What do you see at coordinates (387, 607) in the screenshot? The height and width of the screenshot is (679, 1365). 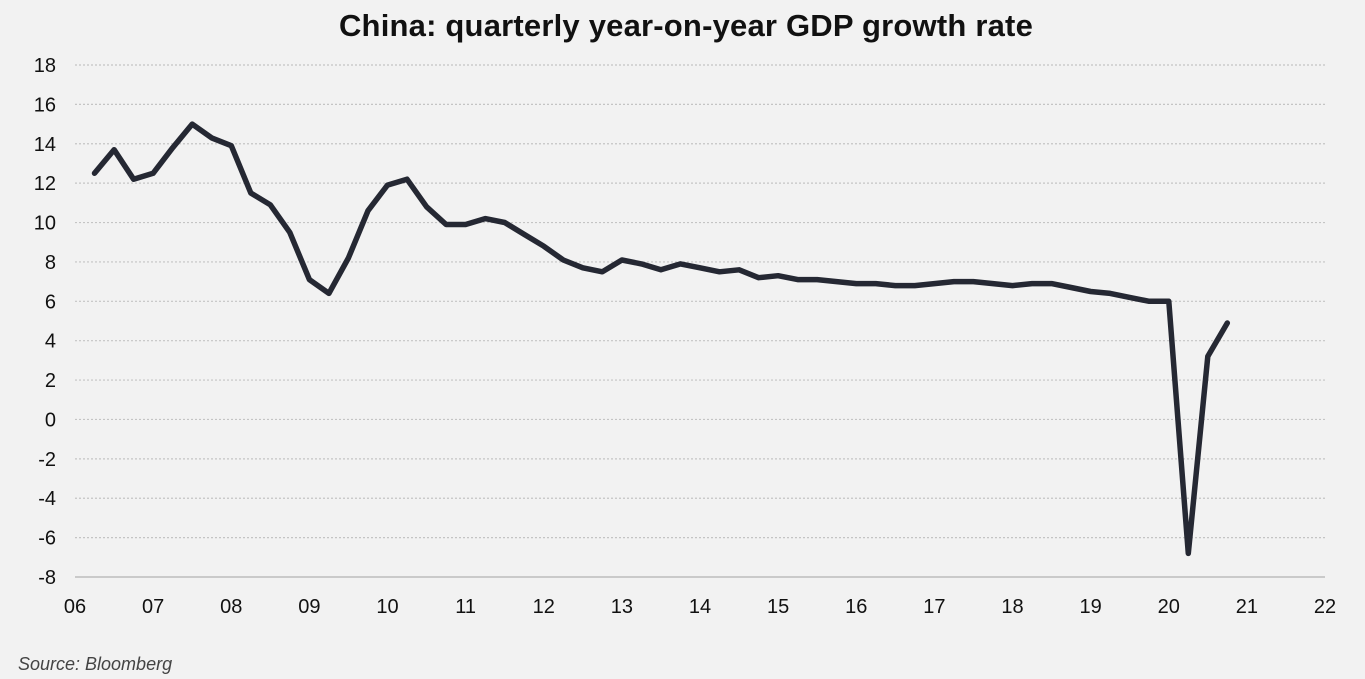 I see `x-tick-label: 10` at bounding box center [387, 607].